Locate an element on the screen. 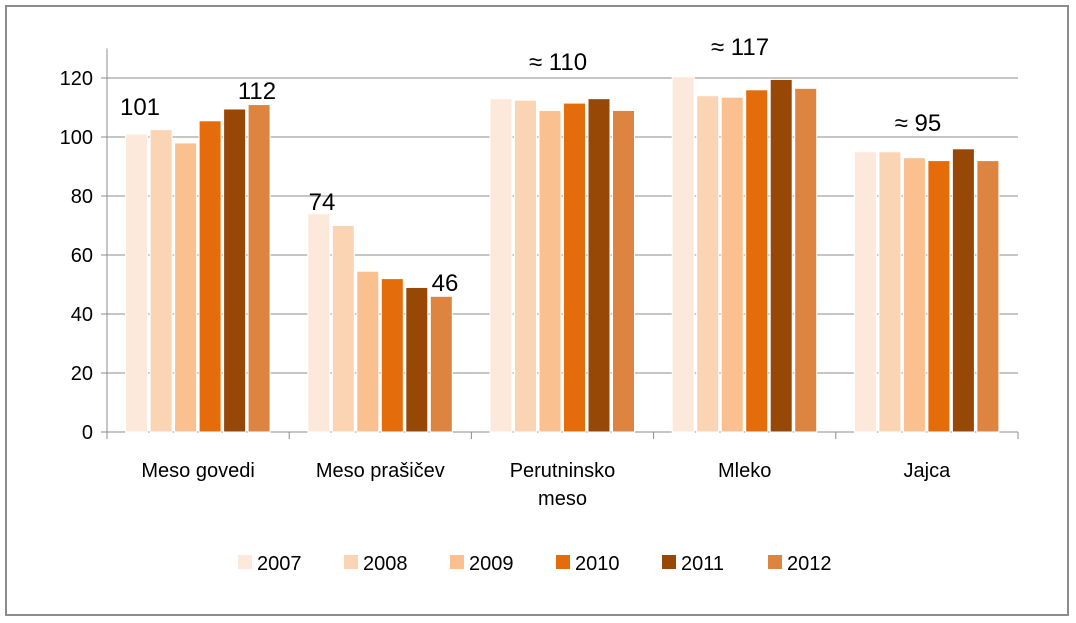 The width and height of the screenshot is (1076, 623). annotation: 46 is located at coordinates (445, 283).